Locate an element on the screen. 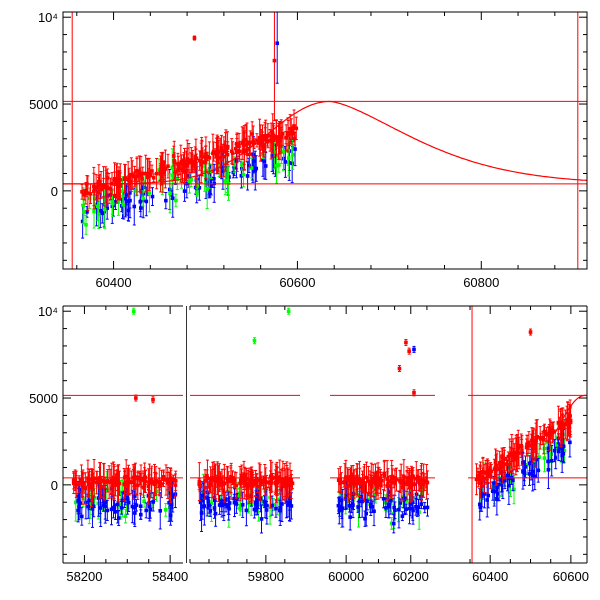 The height and width of the screenshot is (600, 600). x-tick-label: 60600 is located at coordinates (297, 282).